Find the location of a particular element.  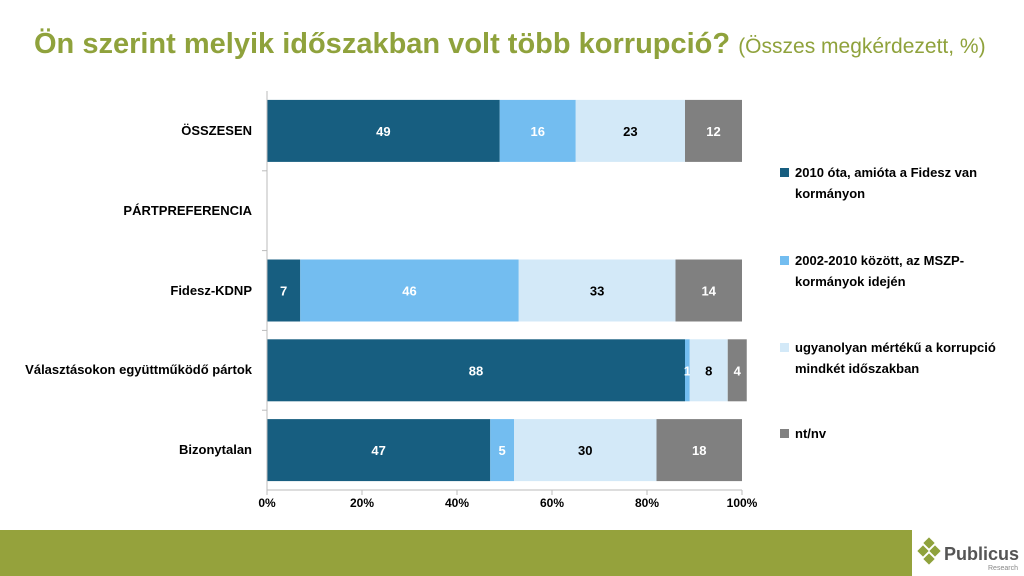

data-label: 4 is located at coordinates (738, 370).